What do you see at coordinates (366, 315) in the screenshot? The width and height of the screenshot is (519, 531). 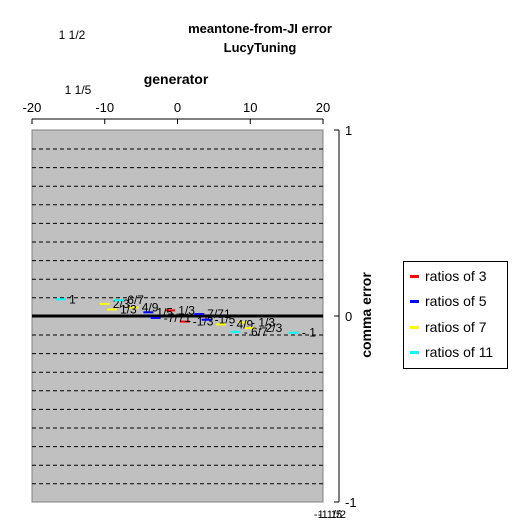 I see `y-axis-title: comma error` at bounding box center [366, 315].